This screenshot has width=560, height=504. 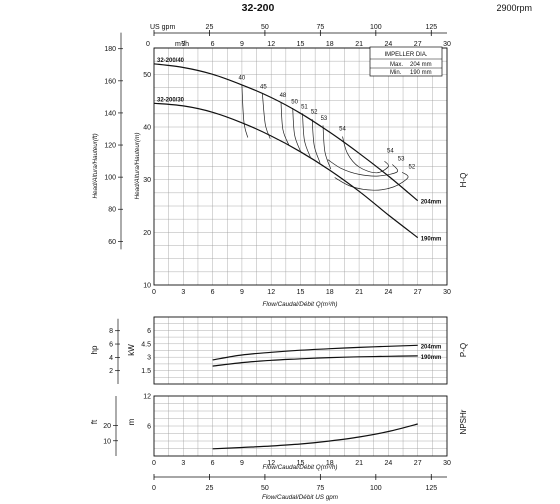 I want to click on us-gpm-bottom-tick-label: 50, so click(x=265, y=488).